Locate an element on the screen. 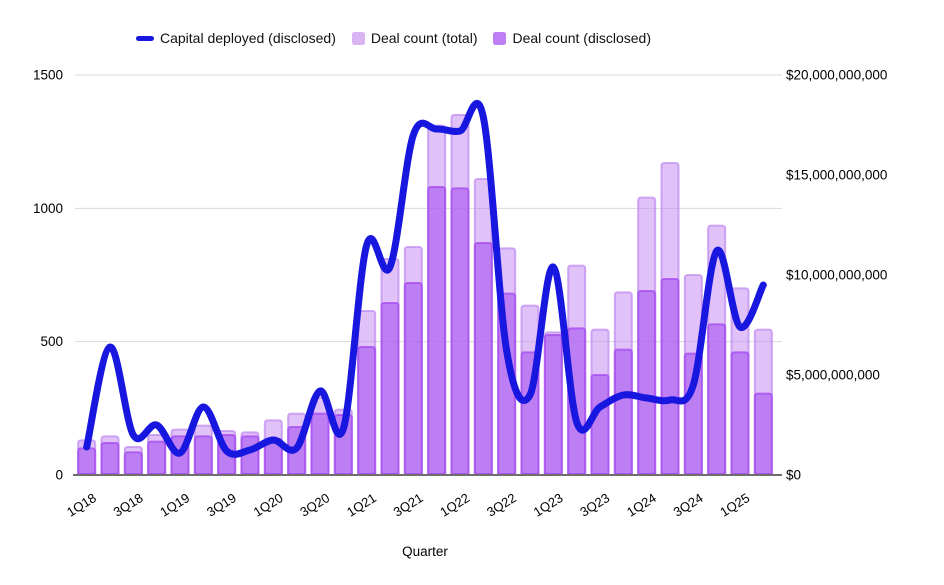  x-axis-tick-label: 1Q24 is located at coordinates (641, 505).